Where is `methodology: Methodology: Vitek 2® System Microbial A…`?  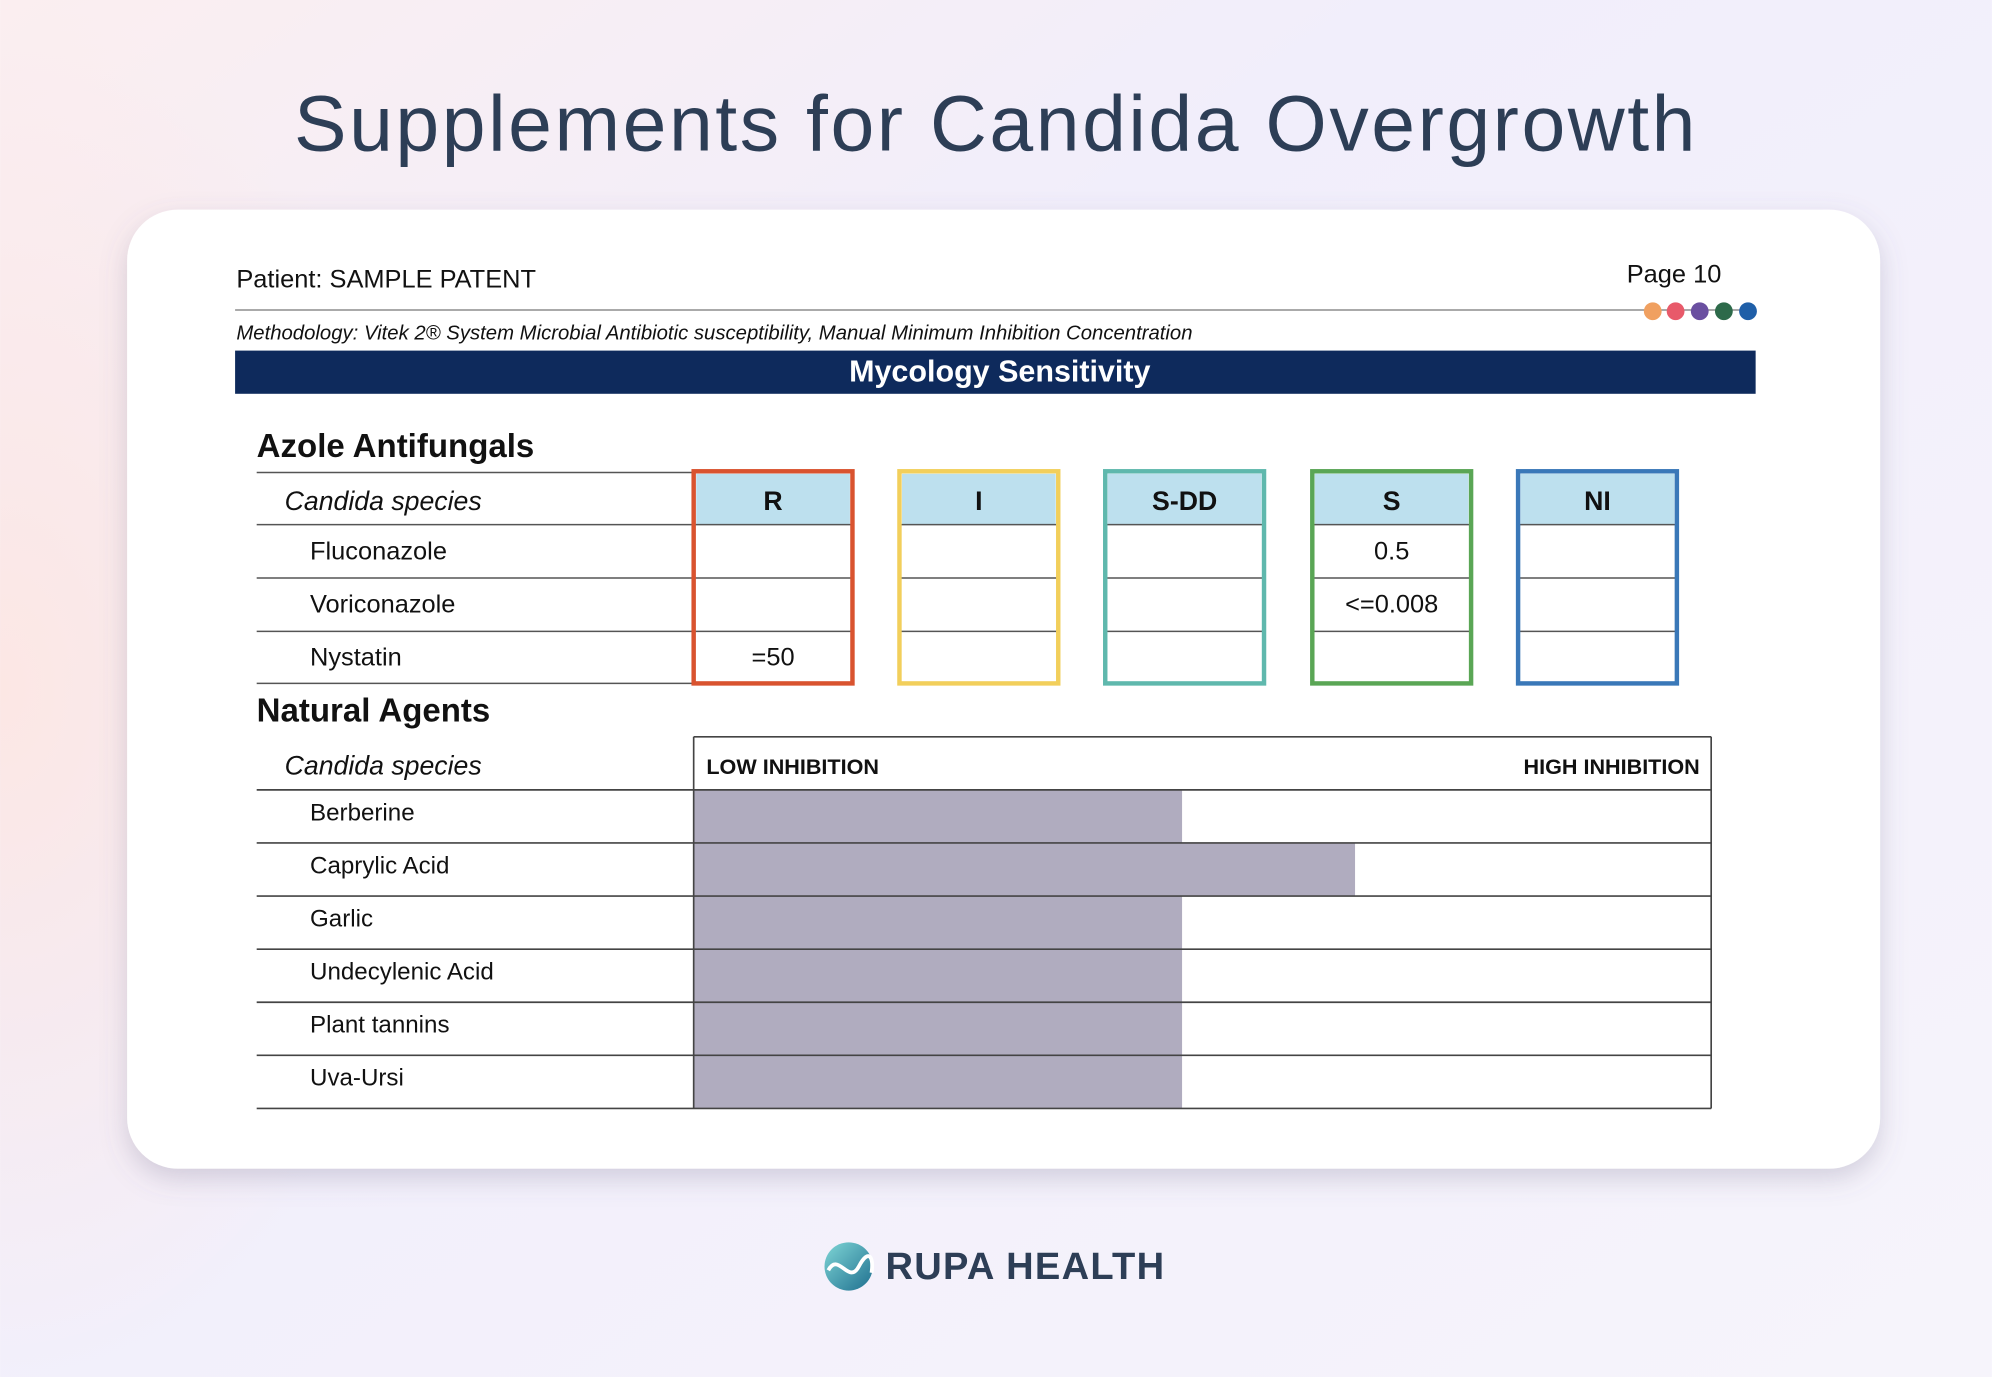 methodology: Methodology: Vitek 2® System Microbial A… is located at coordinates (714, 333).